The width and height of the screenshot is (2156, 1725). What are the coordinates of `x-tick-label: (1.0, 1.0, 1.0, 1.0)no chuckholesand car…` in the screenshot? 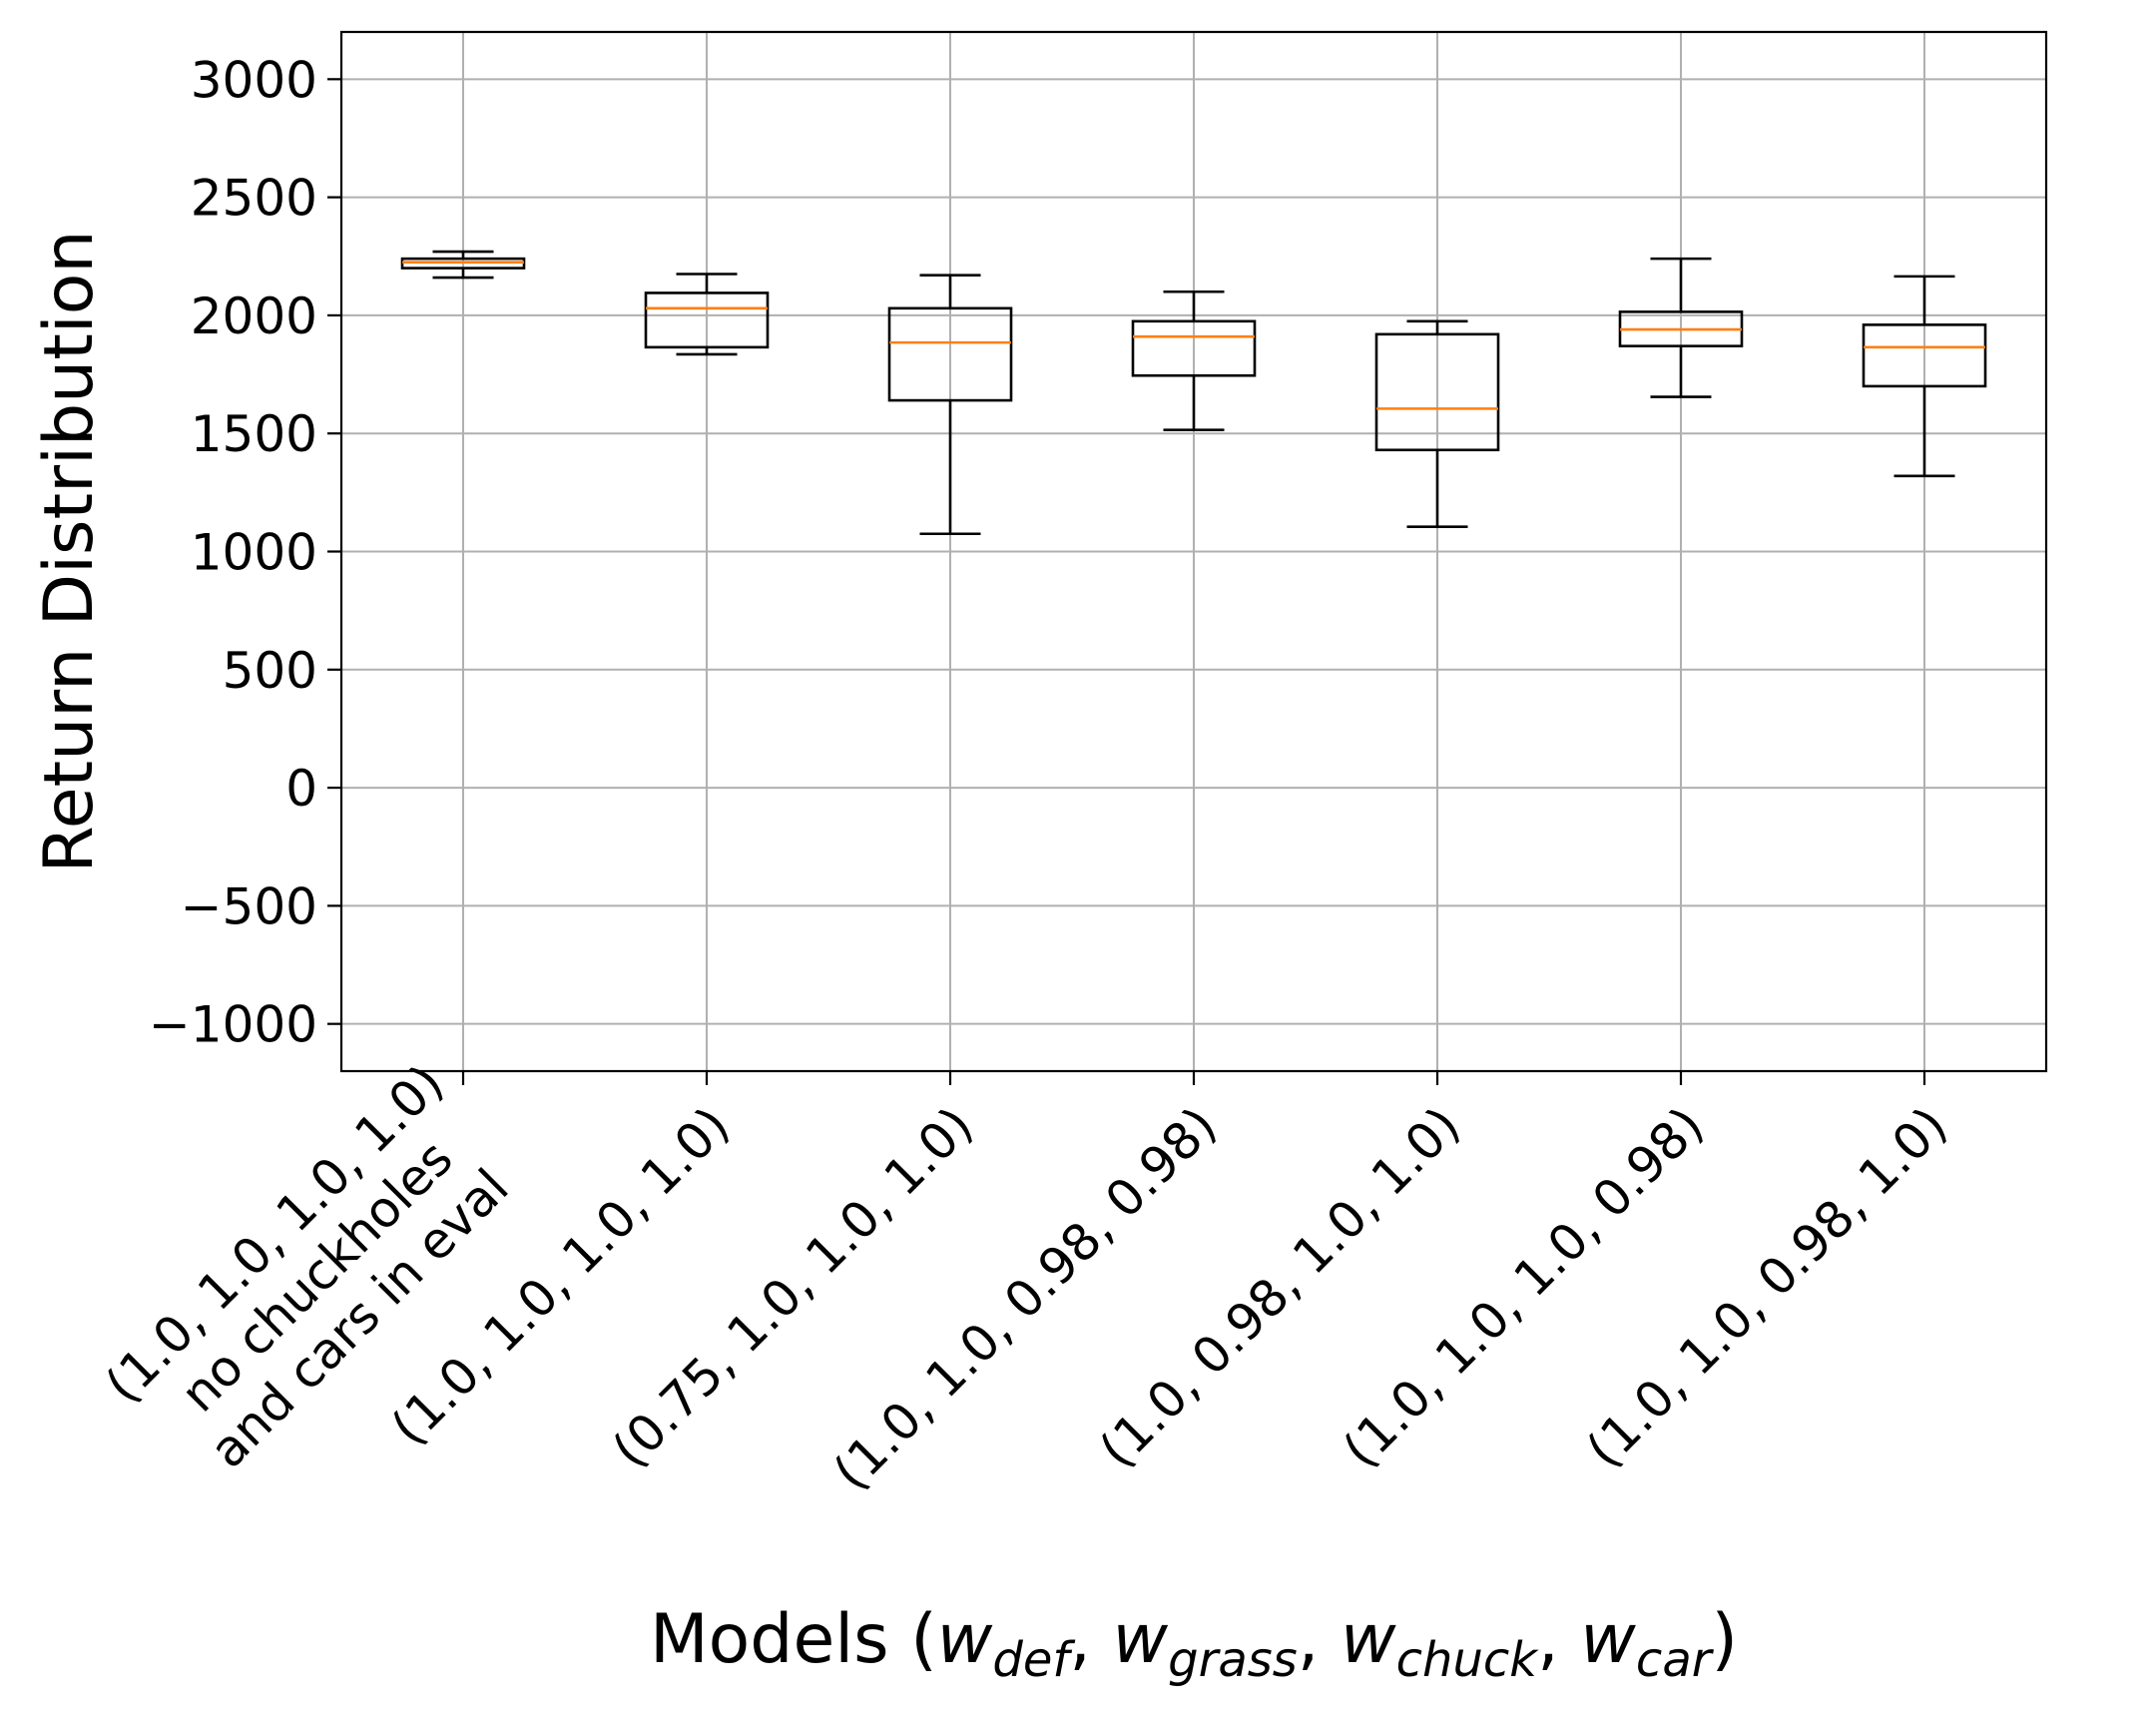 It's located at (317, 1276).